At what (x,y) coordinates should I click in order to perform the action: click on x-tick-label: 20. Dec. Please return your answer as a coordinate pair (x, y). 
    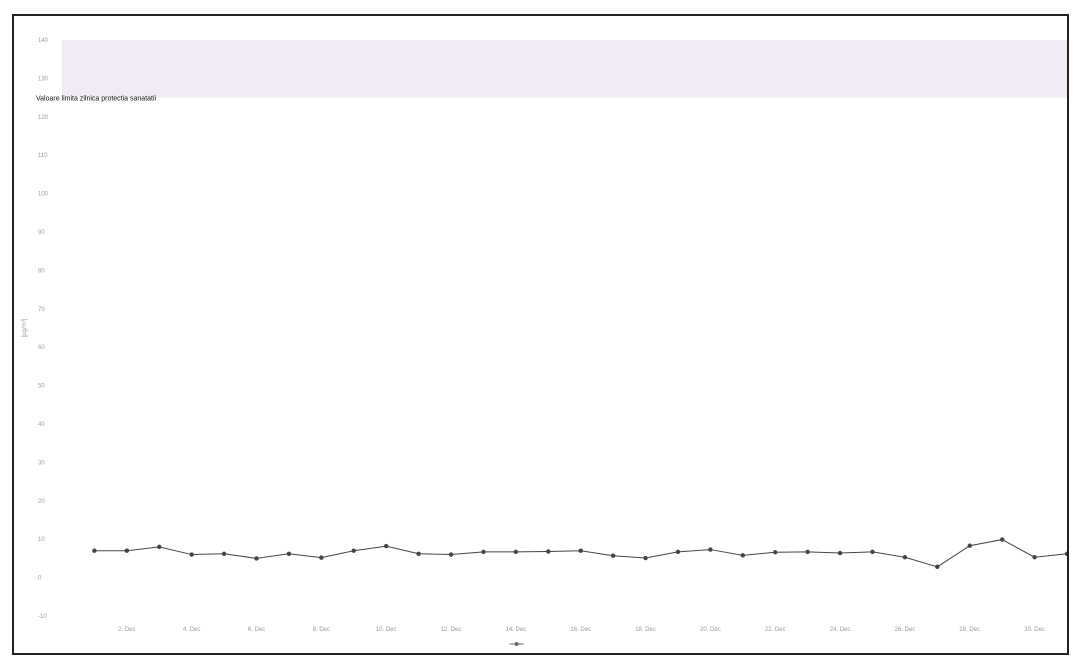
    Looking at the image, I should click on (710, 630).